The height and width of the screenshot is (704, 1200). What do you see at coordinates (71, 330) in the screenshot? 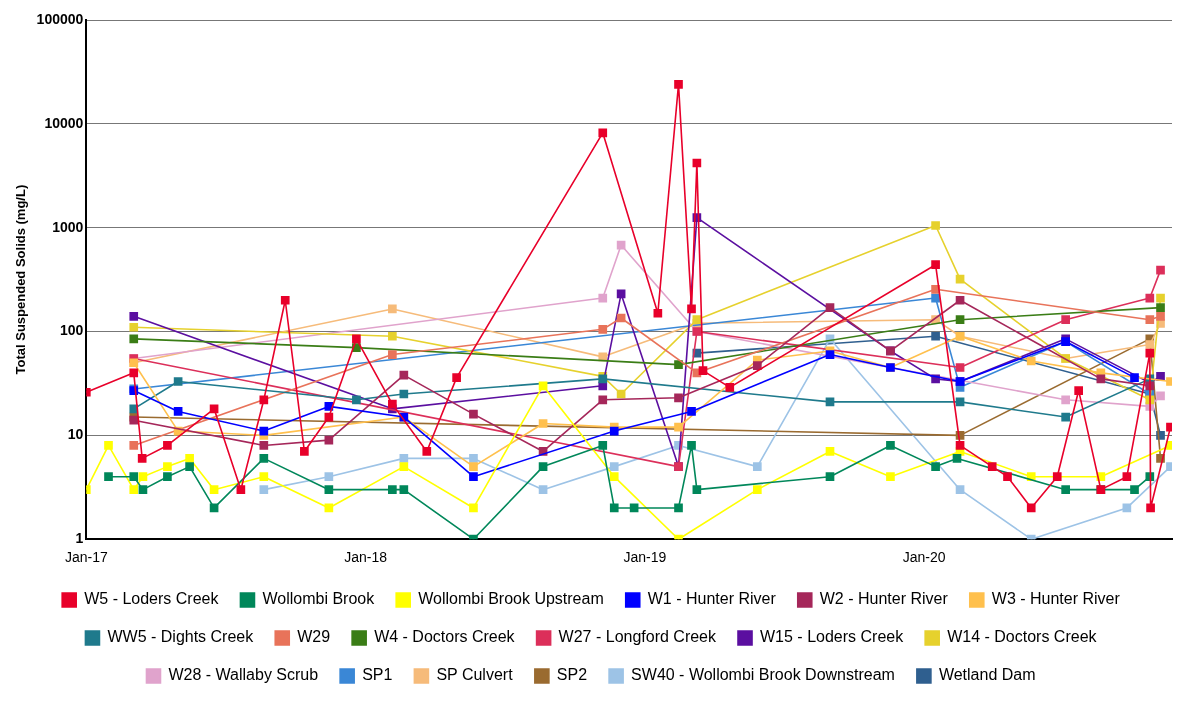
I see `y-tick-label: 100` at bounding box center [71, 330].